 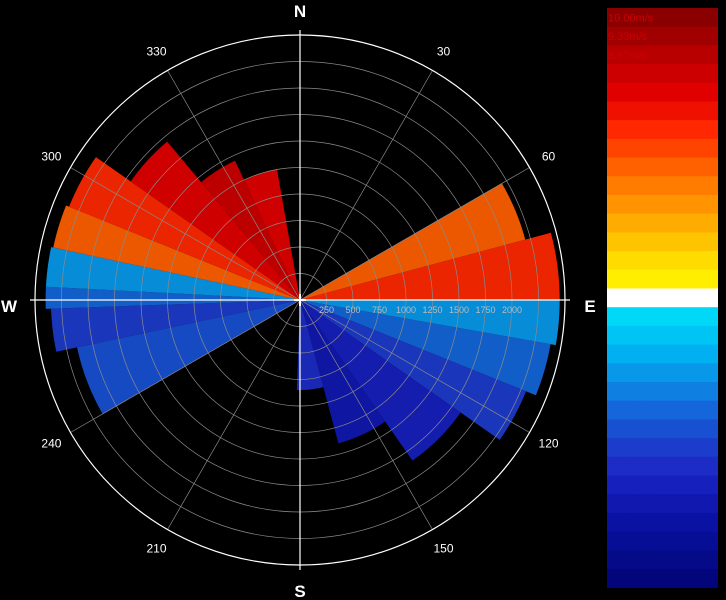 What do you see at coordinates (51, 444) in the screenshot?
I see `azimuth-label-240: 240` at bounding box center [51, 444].